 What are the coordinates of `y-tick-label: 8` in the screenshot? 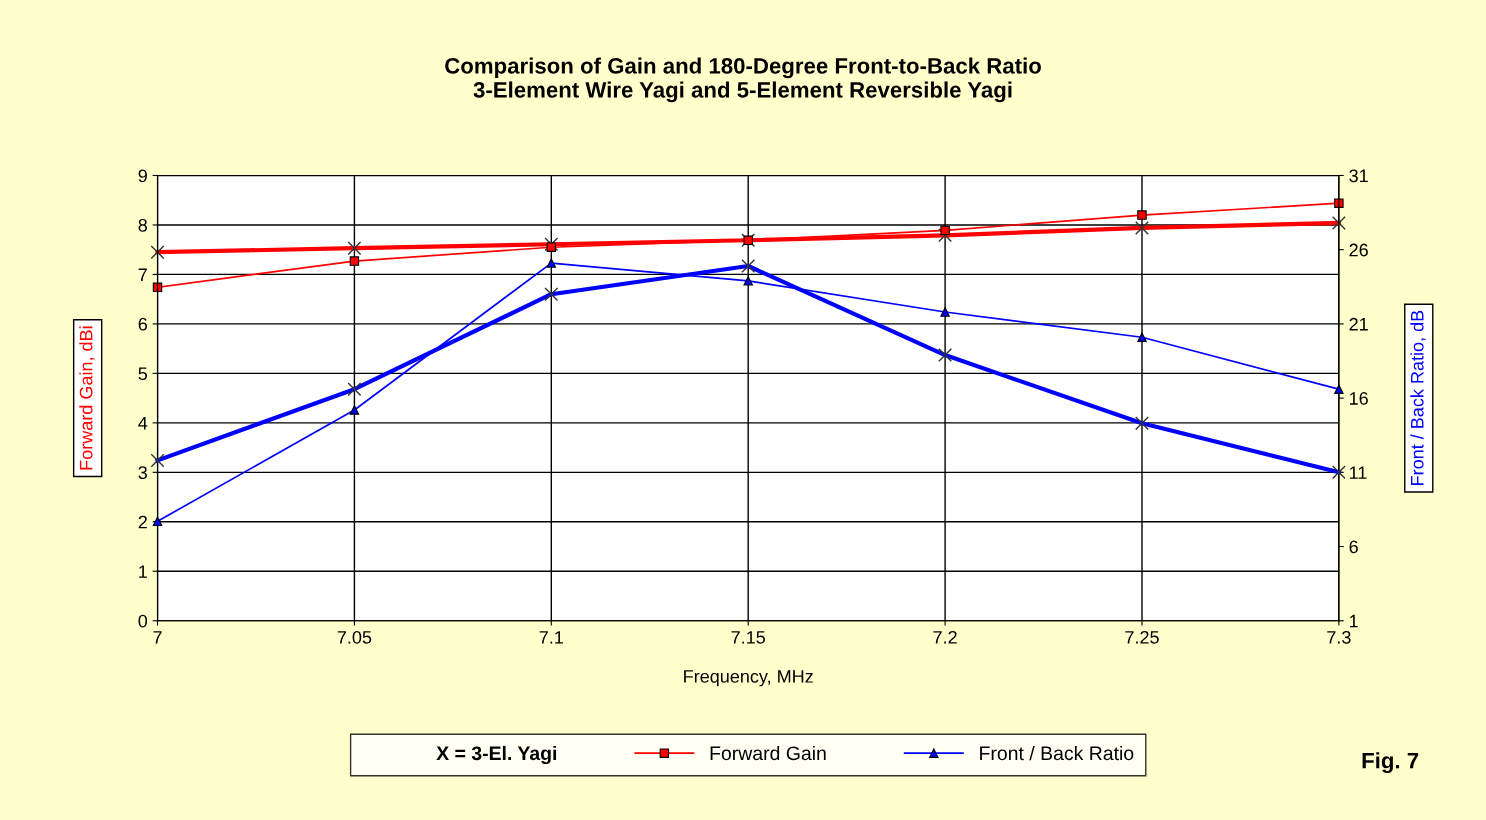 It's located at (143, 225).